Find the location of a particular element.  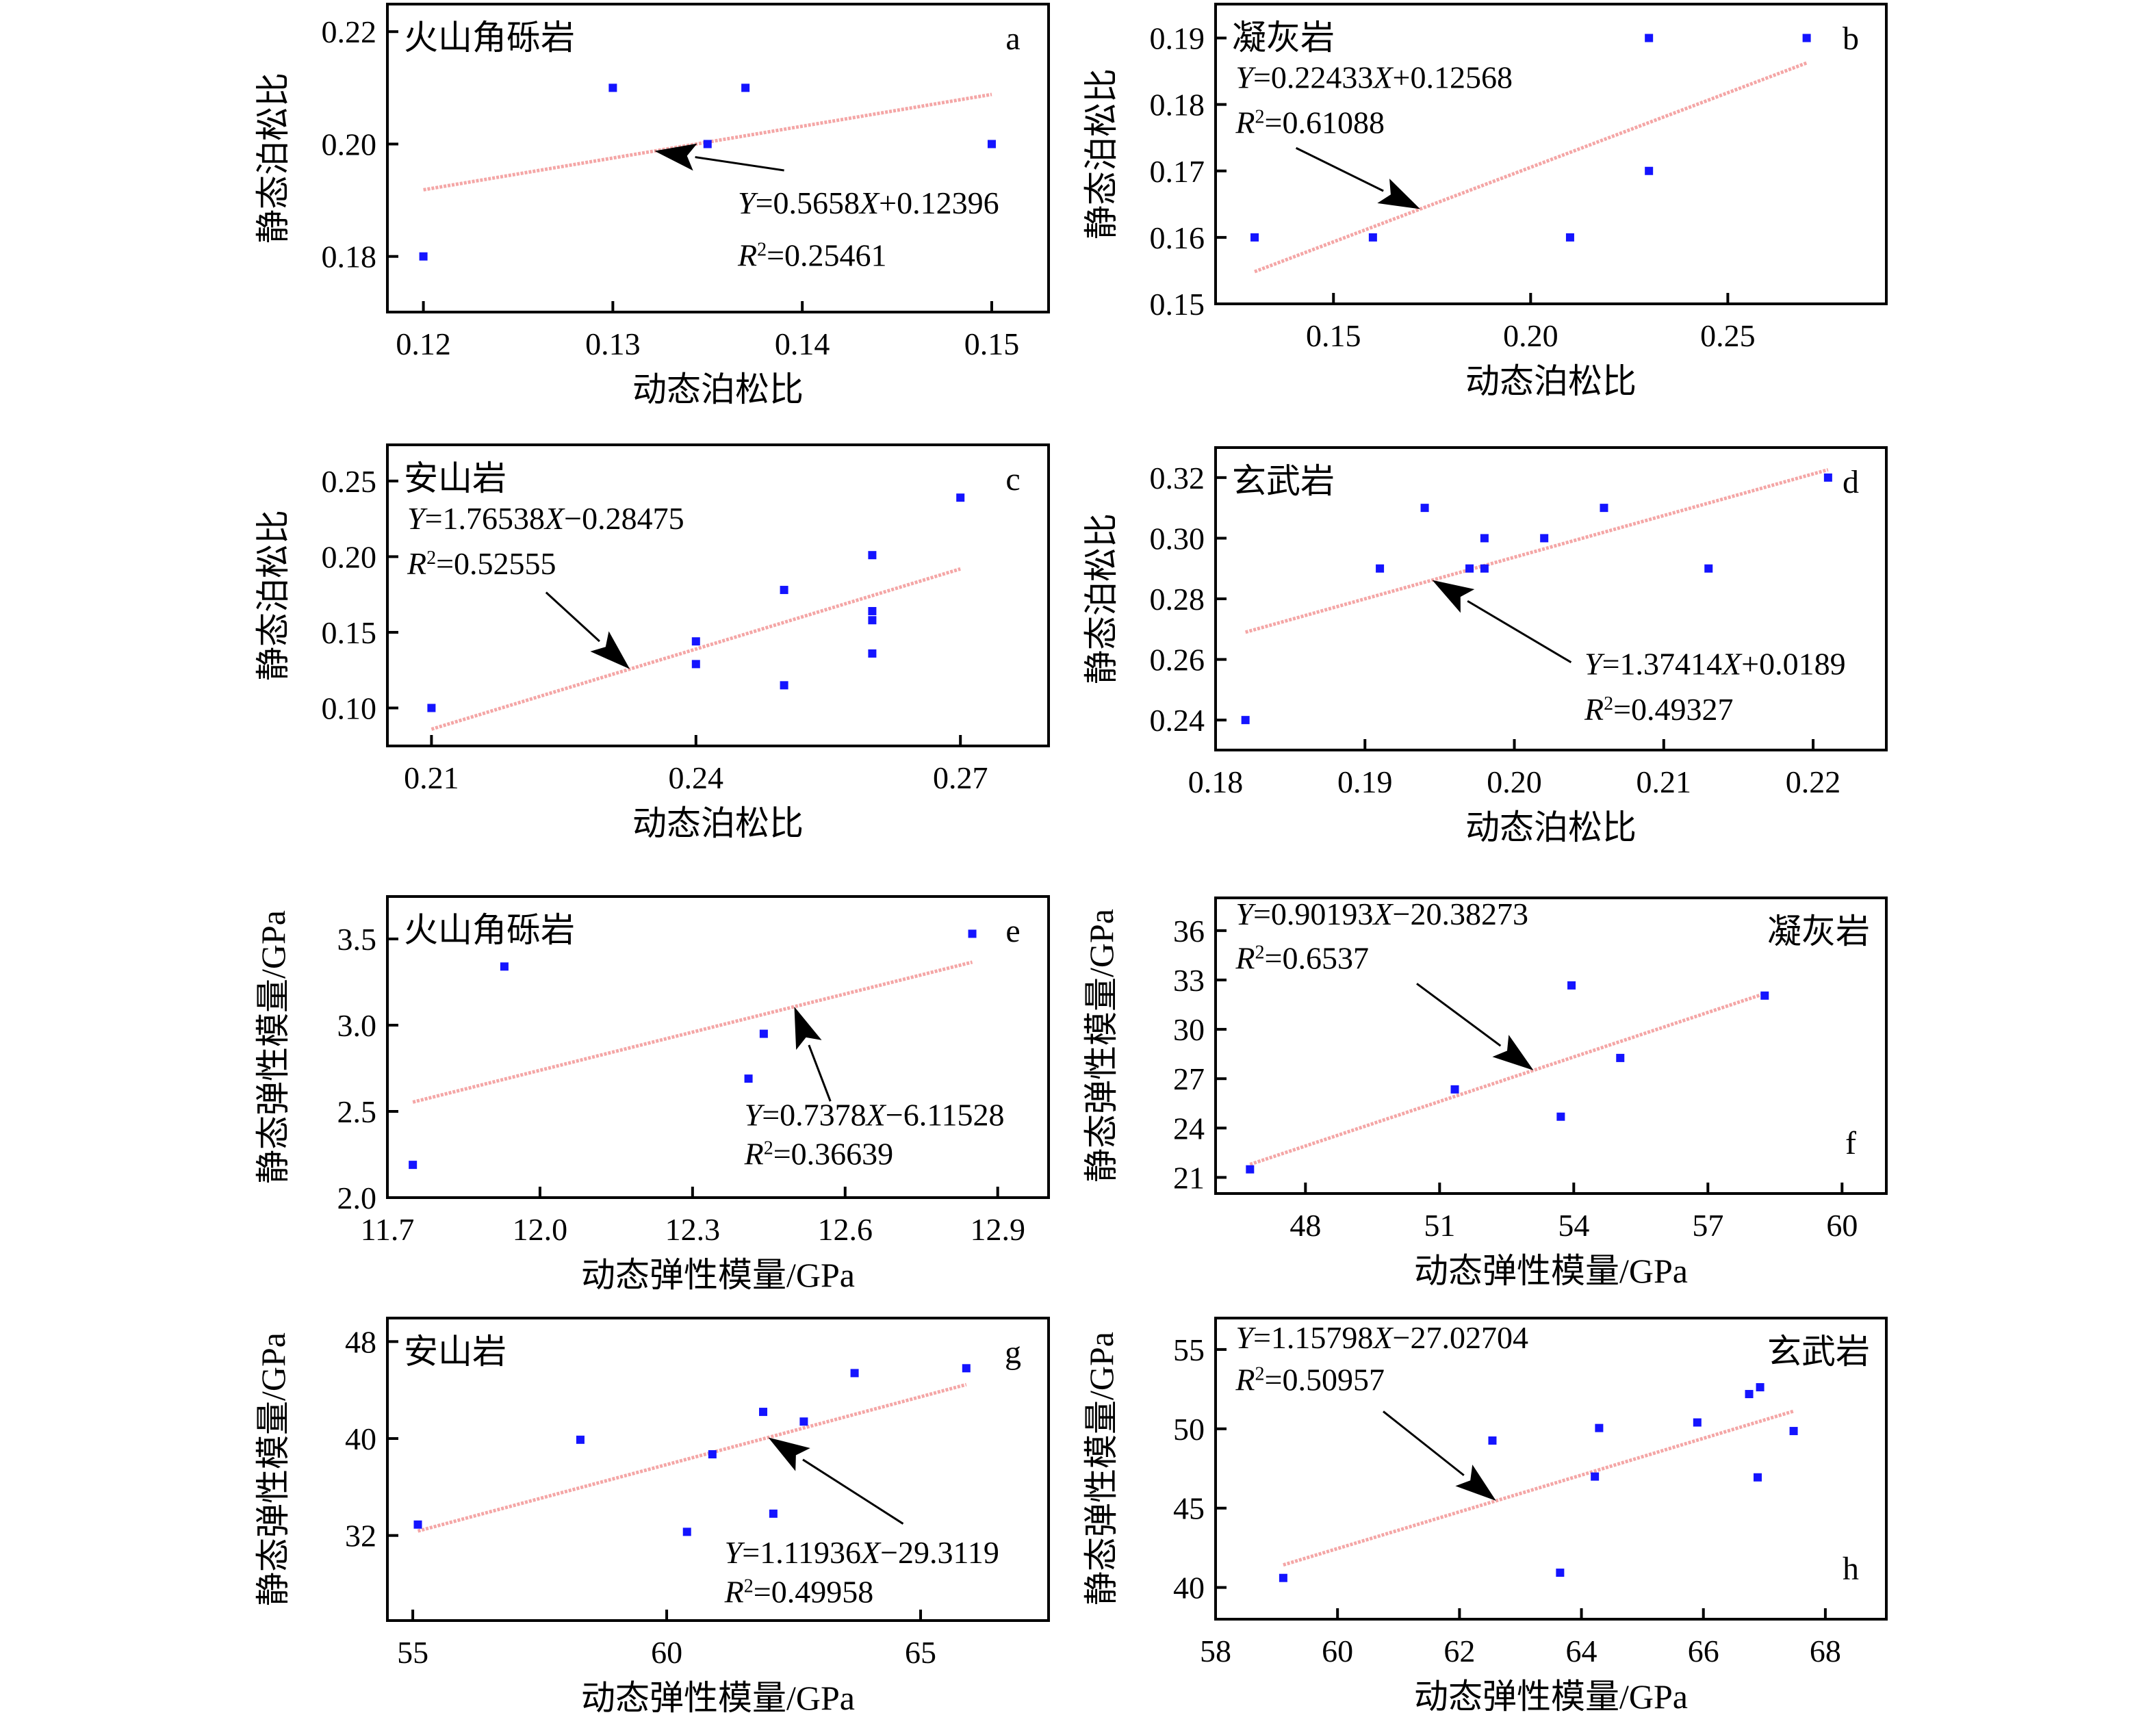

r-squared-label: R2=0.49958 is located at coordinates (799, 1591).